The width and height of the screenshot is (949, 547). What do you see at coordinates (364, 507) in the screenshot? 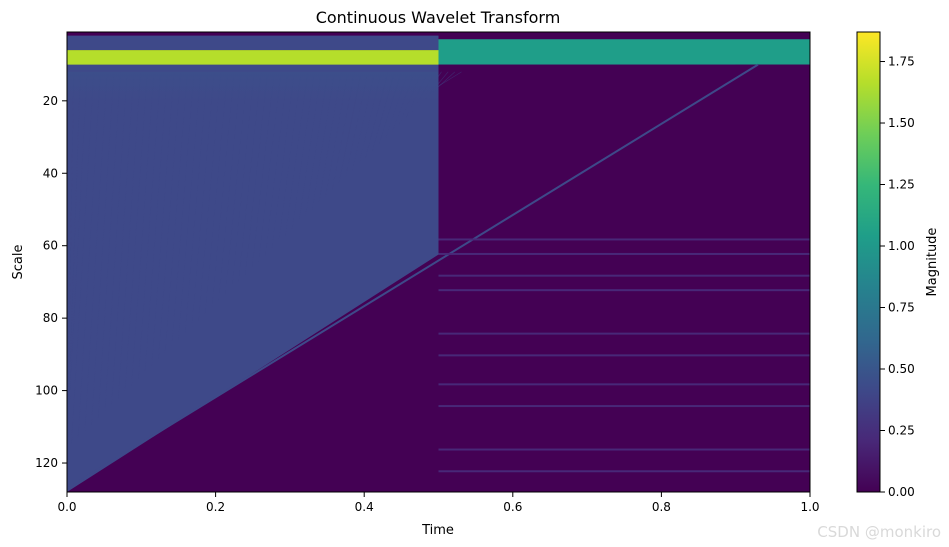
I see `x-tick-label: 0.4` at bounding box center [364, 507].